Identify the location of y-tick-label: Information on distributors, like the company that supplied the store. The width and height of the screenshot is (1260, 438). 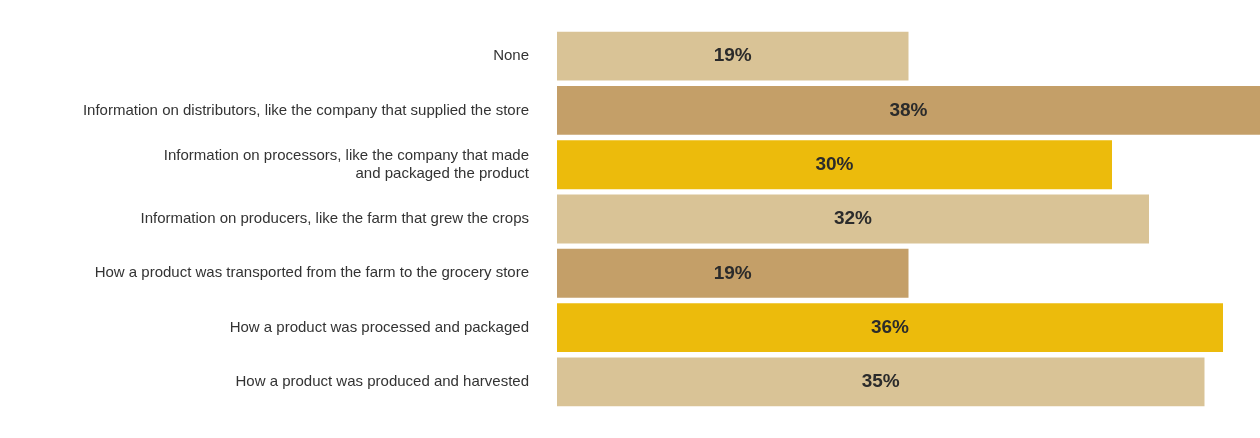
(305, 109).